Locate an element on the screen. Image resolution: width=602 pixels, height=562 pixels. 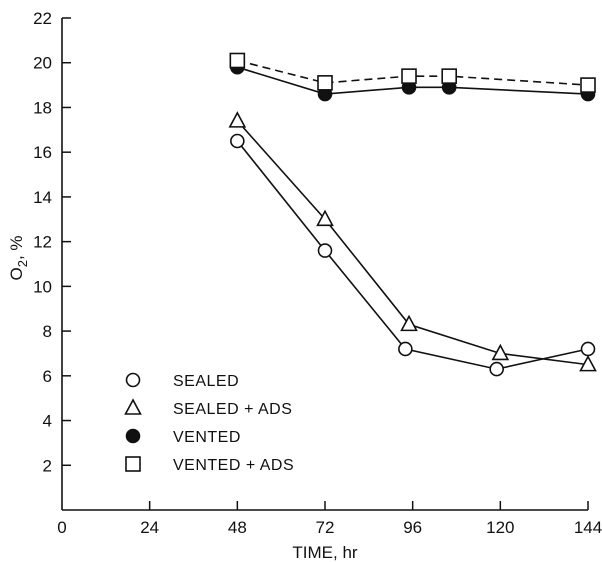
x-tick-label: 48 is located at coordinates (237, 527).